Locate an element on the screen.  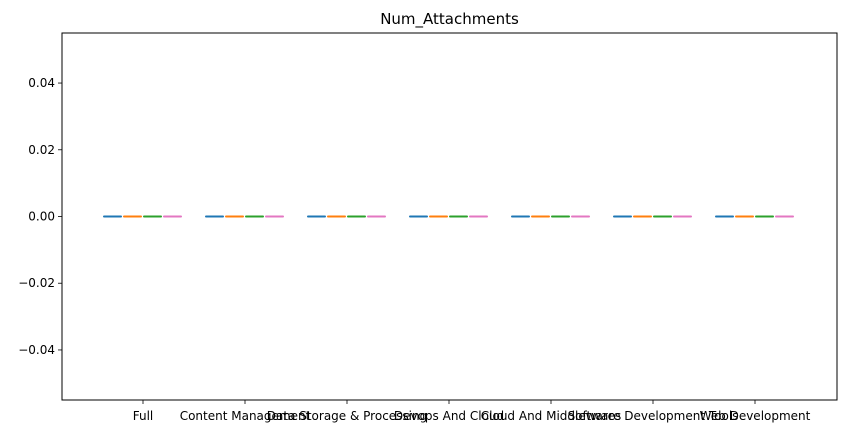
y-tick-label: 0.02 is located at coordinates (41, 150).